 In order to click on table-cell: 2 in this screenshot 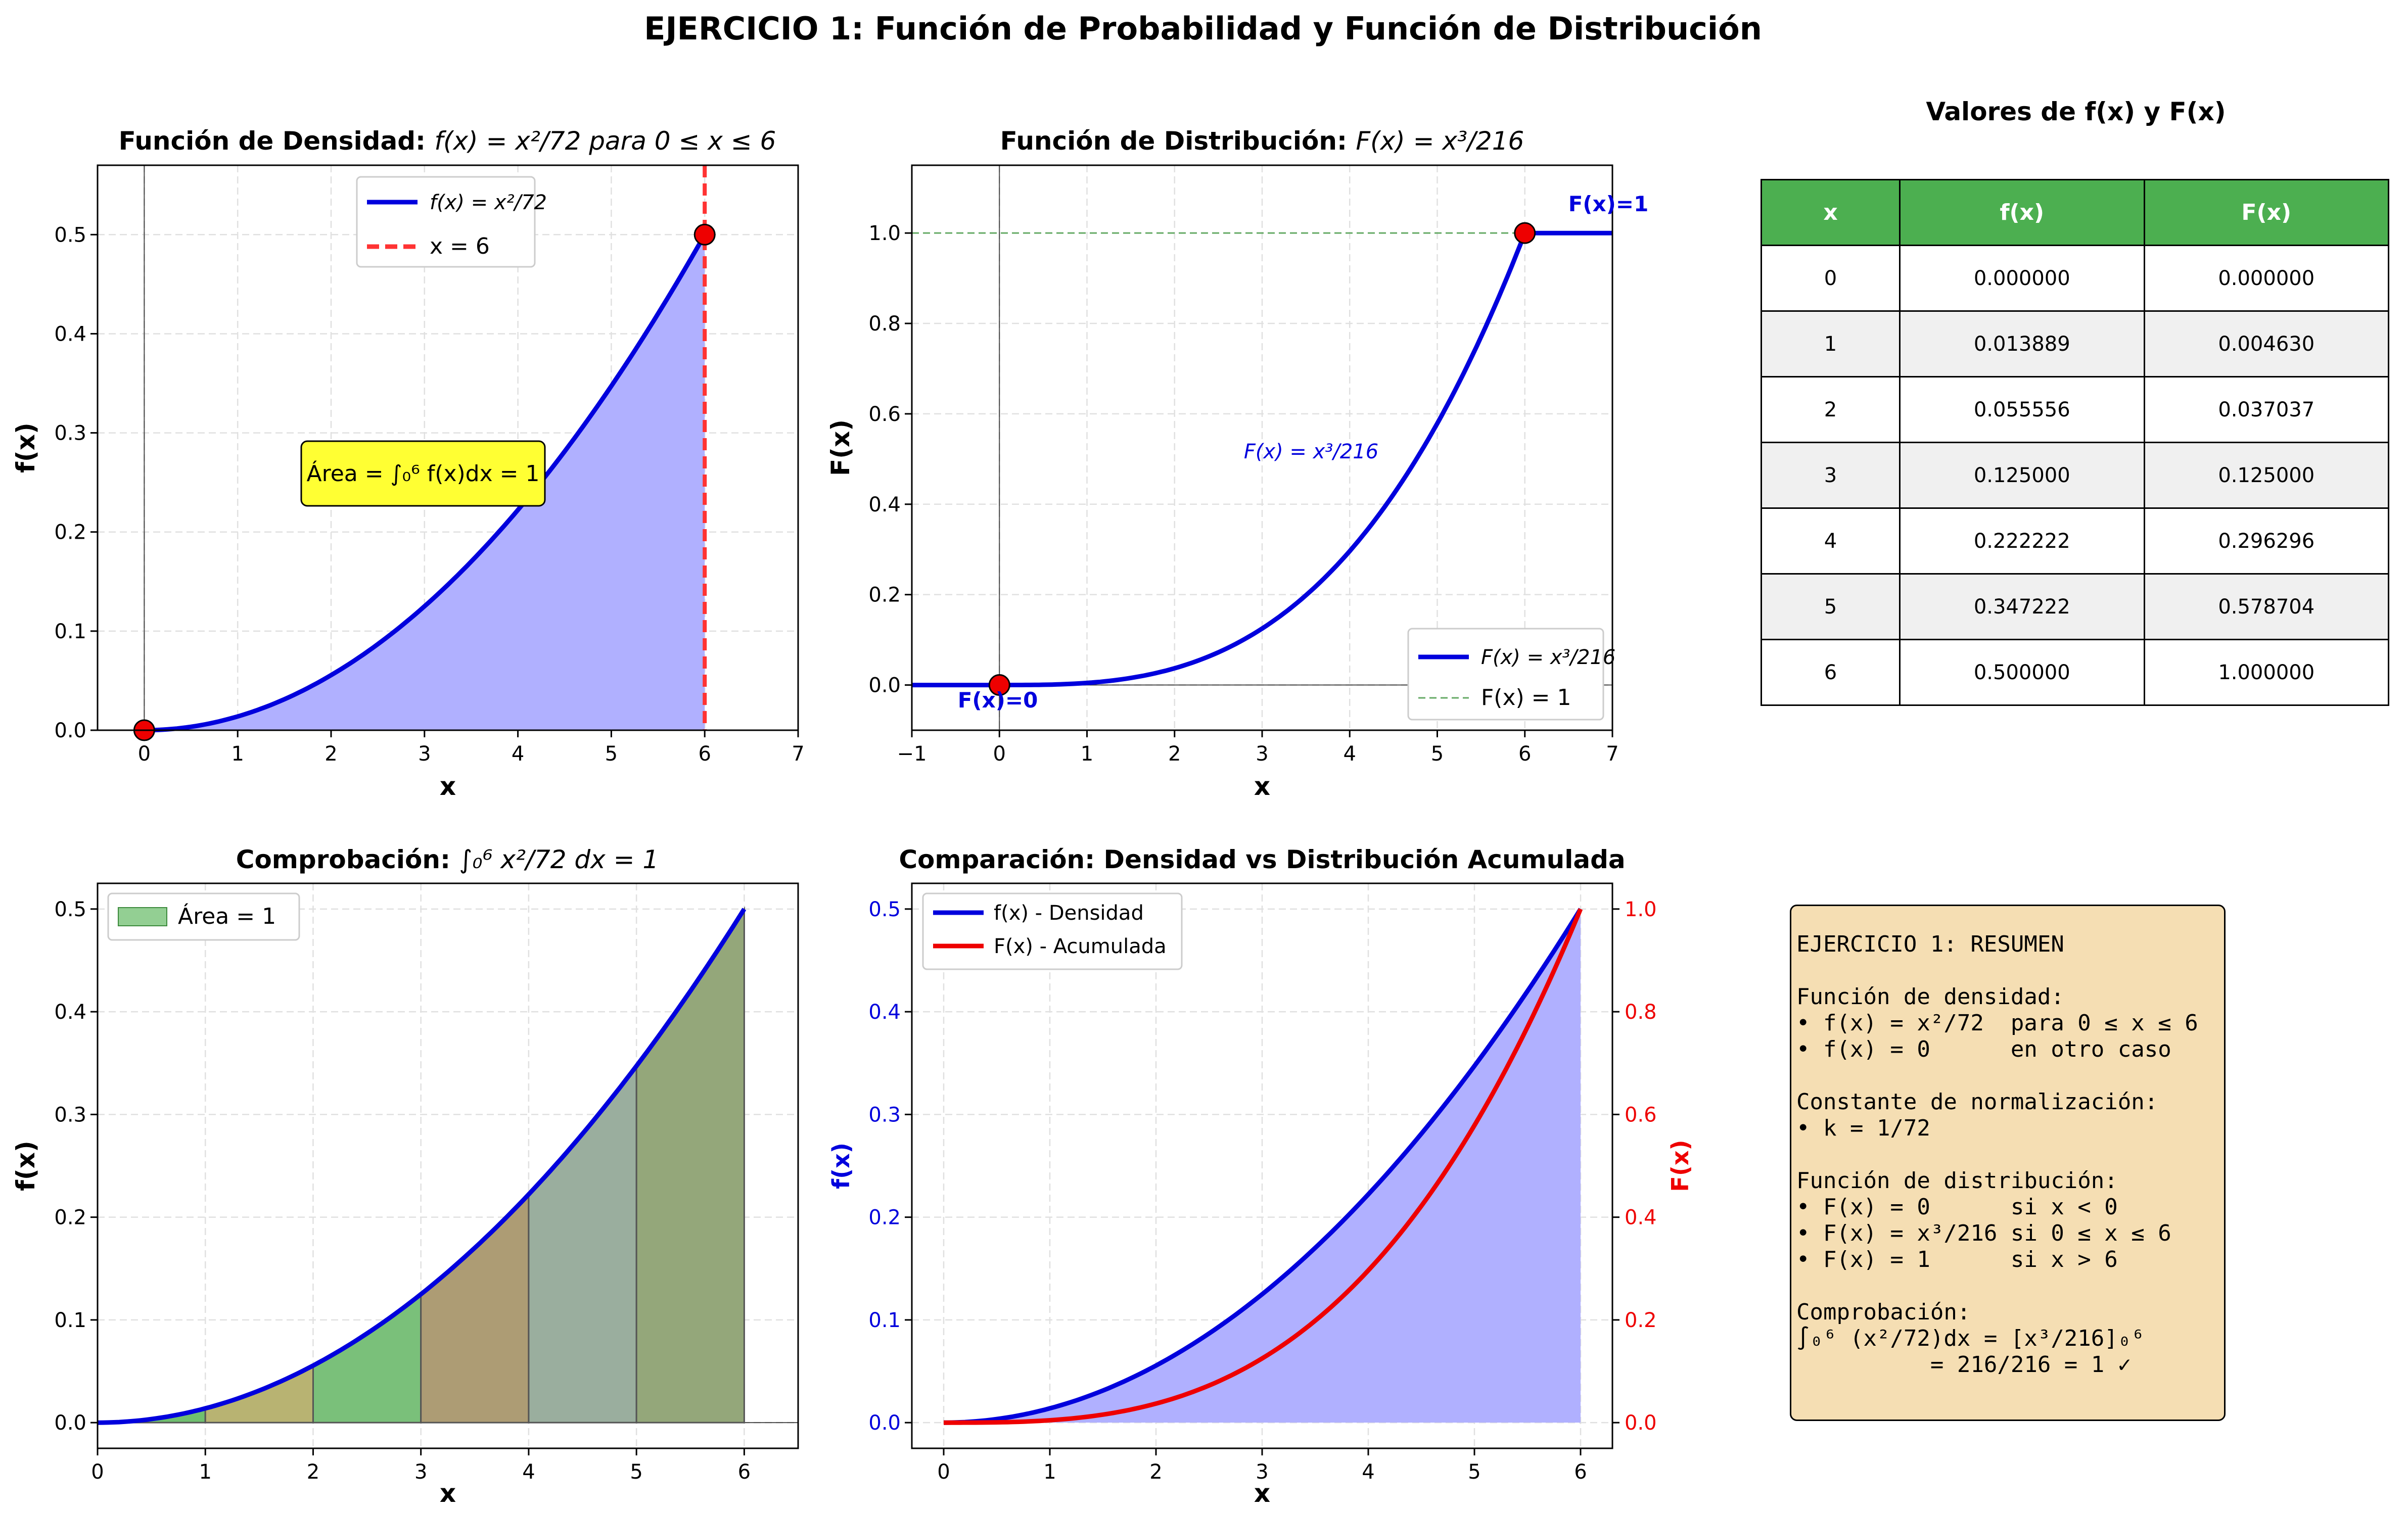, I will do `click(1831, 409)`.